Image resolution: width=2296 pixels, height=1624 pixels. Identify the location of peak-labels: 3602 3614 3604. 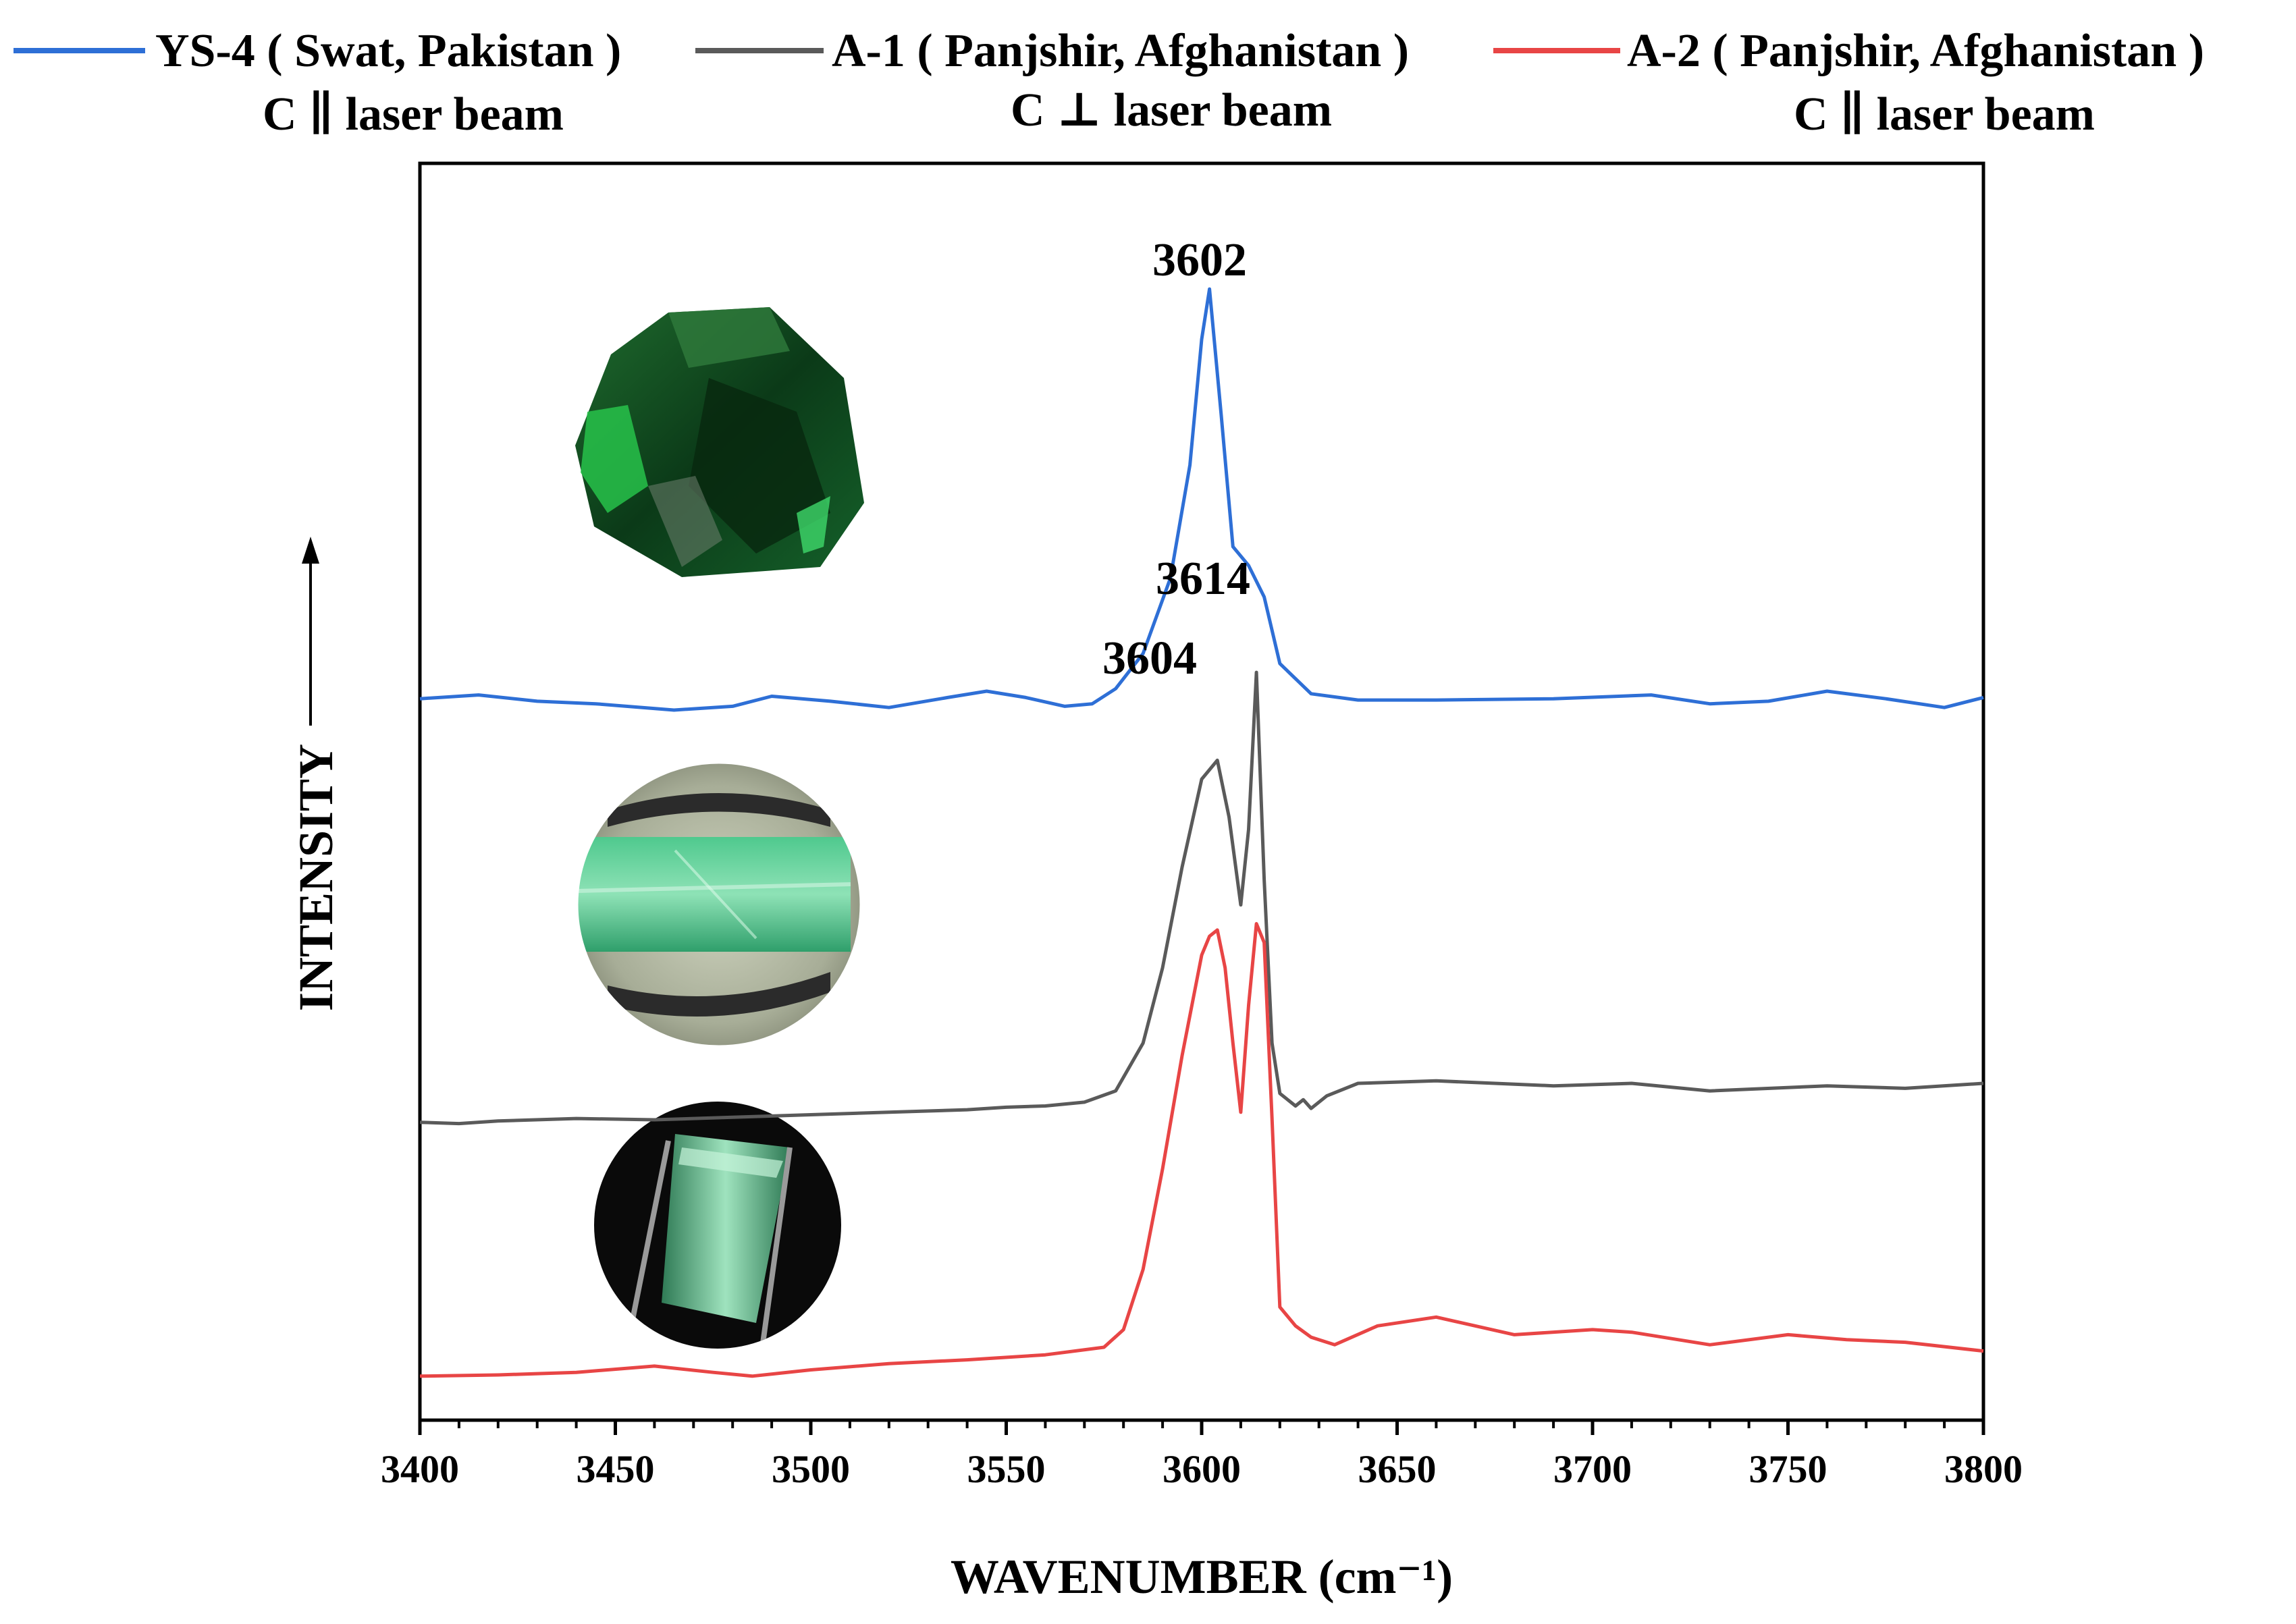
(1176, 459).